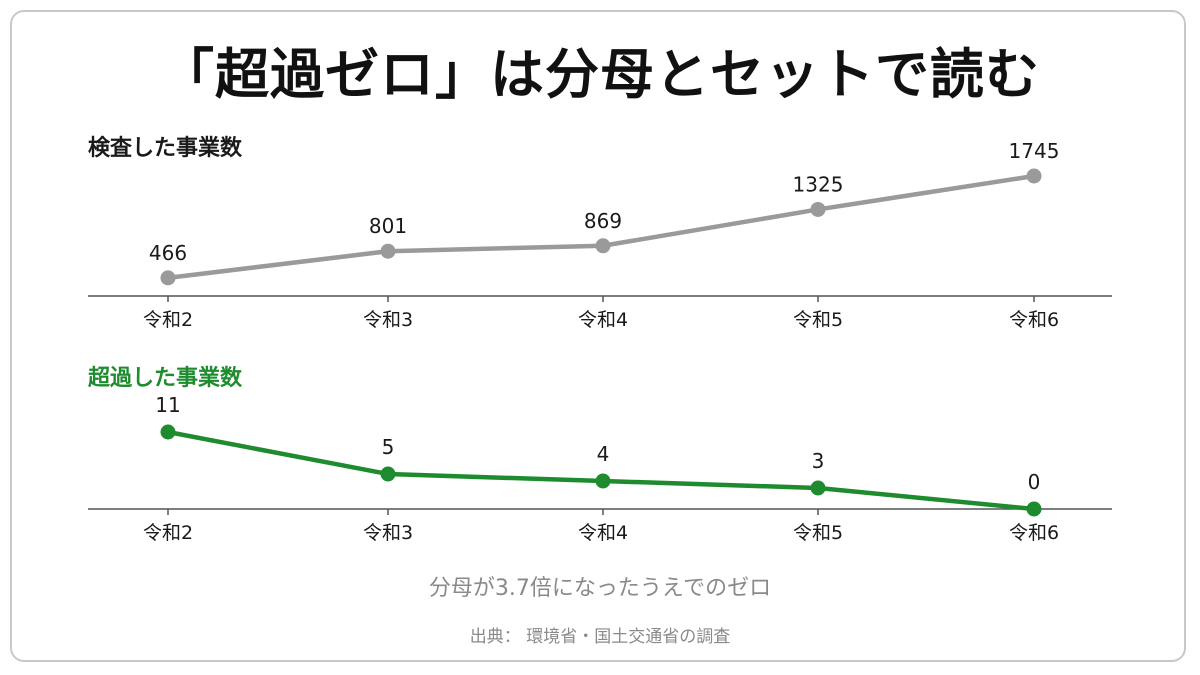  What do you see at coordinates (1034, 320) in the screenshot?
I see `inspected-x-tick-label: 令和6` at bounding box center [1034, 320].